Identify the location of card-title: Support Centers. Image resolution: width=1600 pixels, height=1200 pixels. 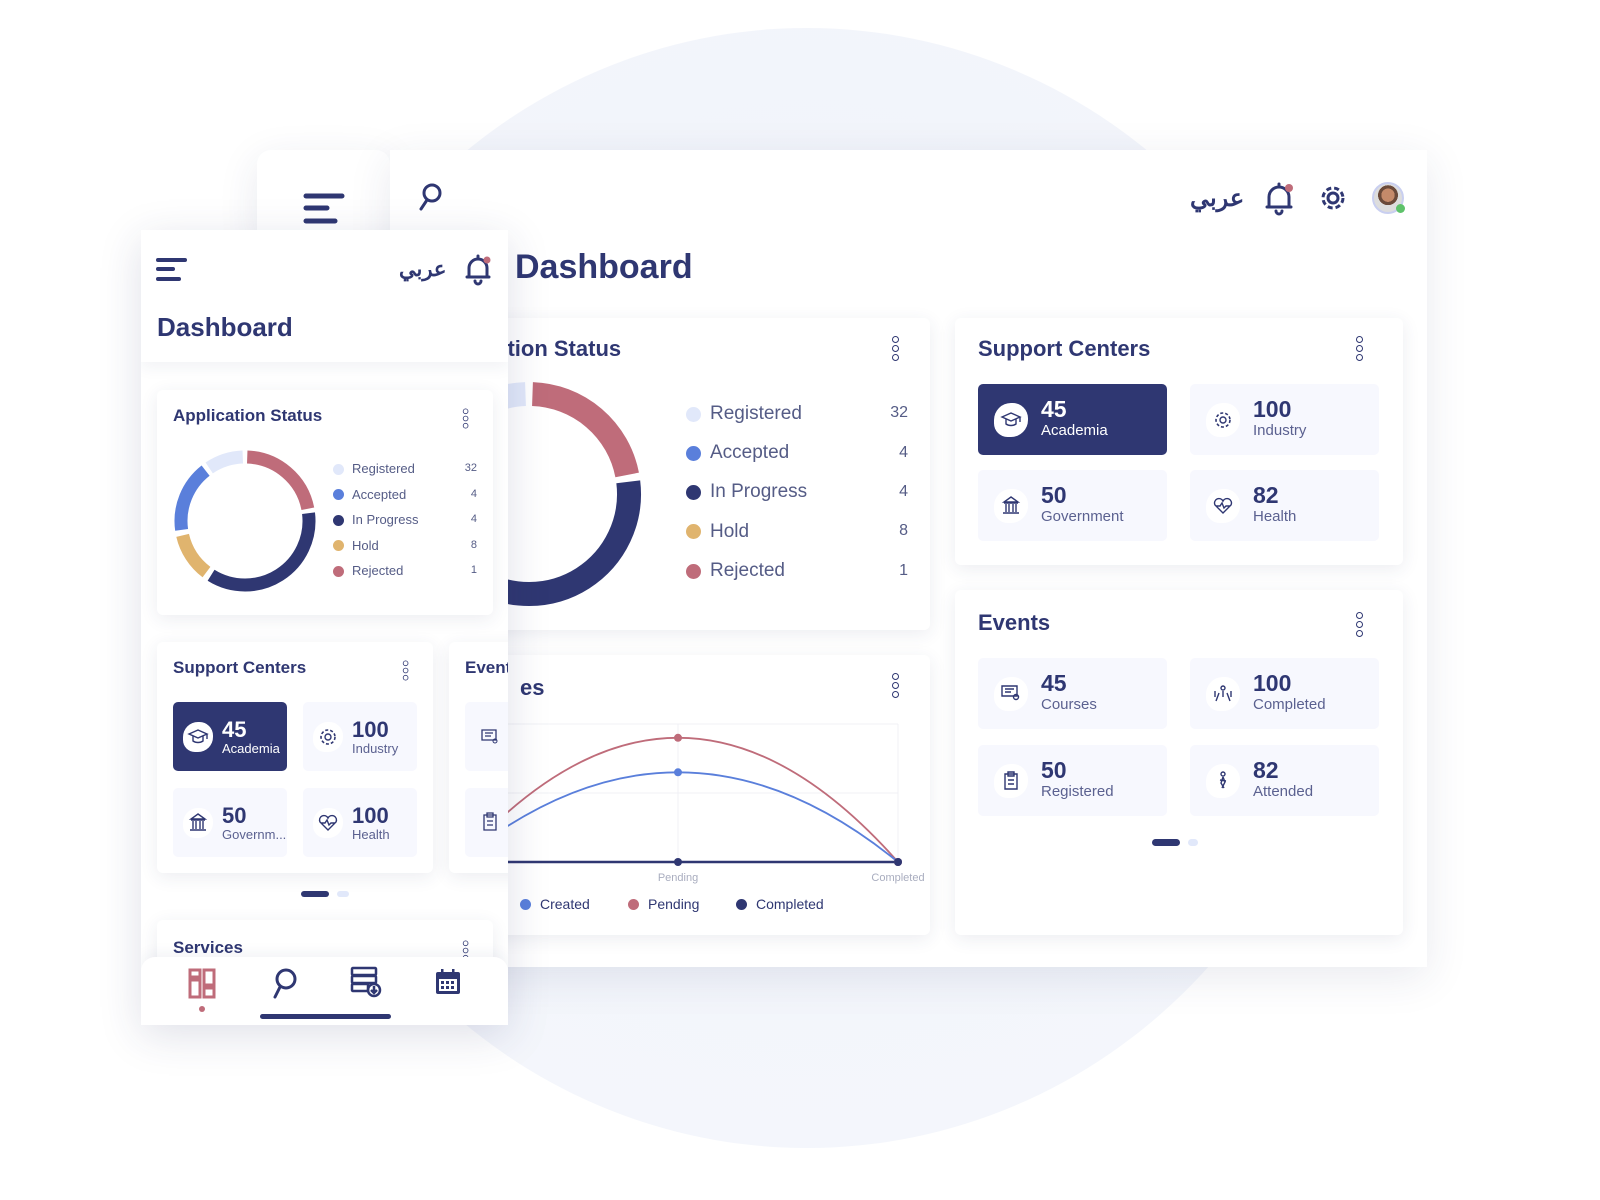
(1064, 348).